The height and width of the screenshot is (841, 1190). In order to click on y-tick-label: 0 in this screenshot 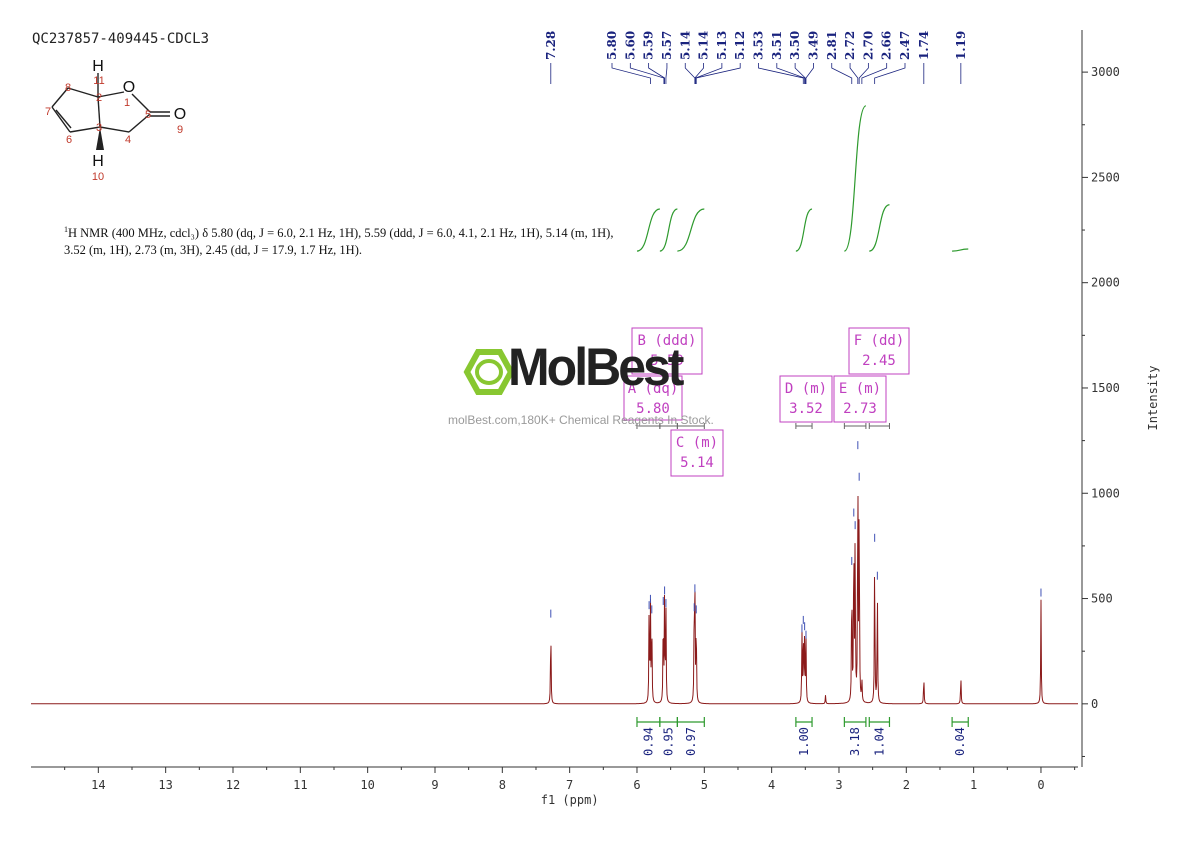, I will do `click(1094, 704)`.